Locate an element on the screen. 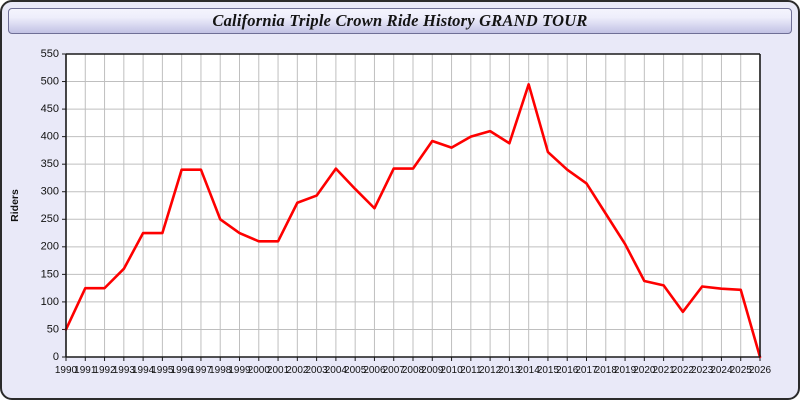 Image resolution: width=800 pixels, height=402 pixels. y-axis-tick-label: 300 is located at coordinates (50, 192).